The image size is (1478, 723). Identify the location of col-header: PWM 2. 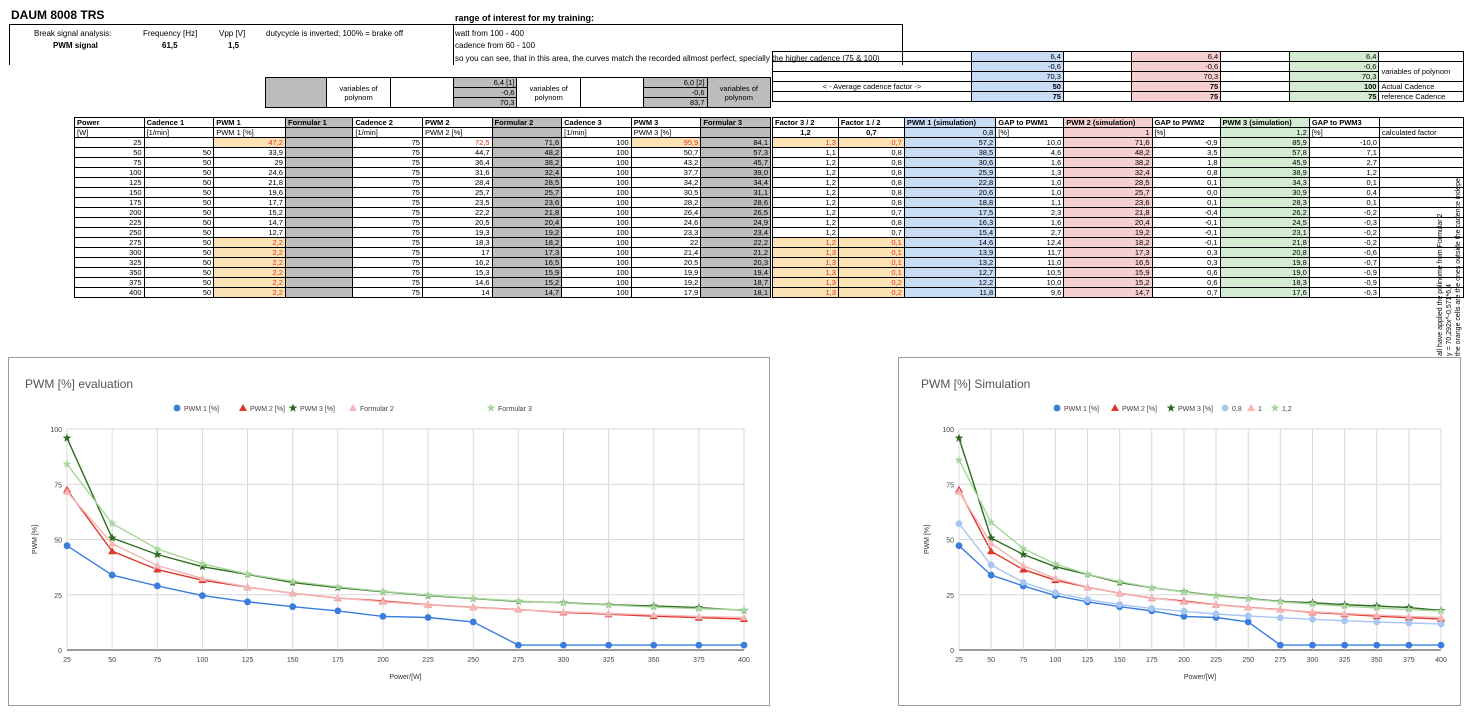
(457, 122).